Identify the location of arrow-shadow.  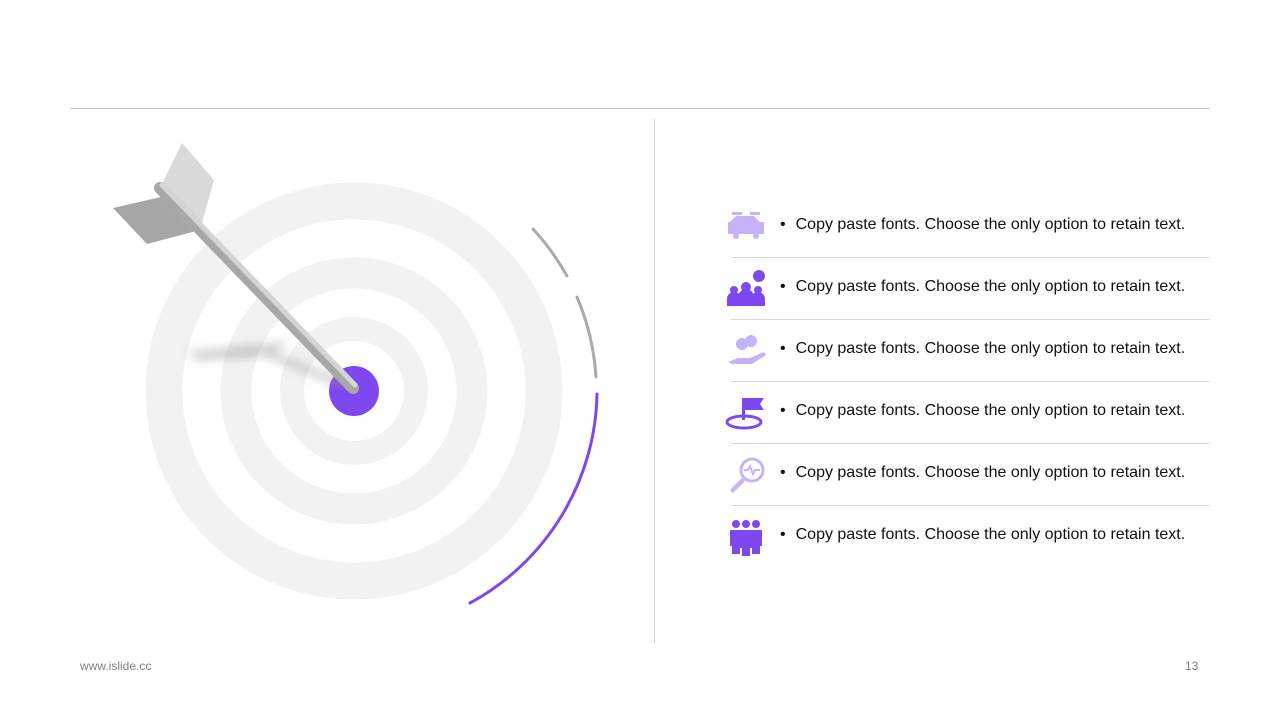
(266, 364).